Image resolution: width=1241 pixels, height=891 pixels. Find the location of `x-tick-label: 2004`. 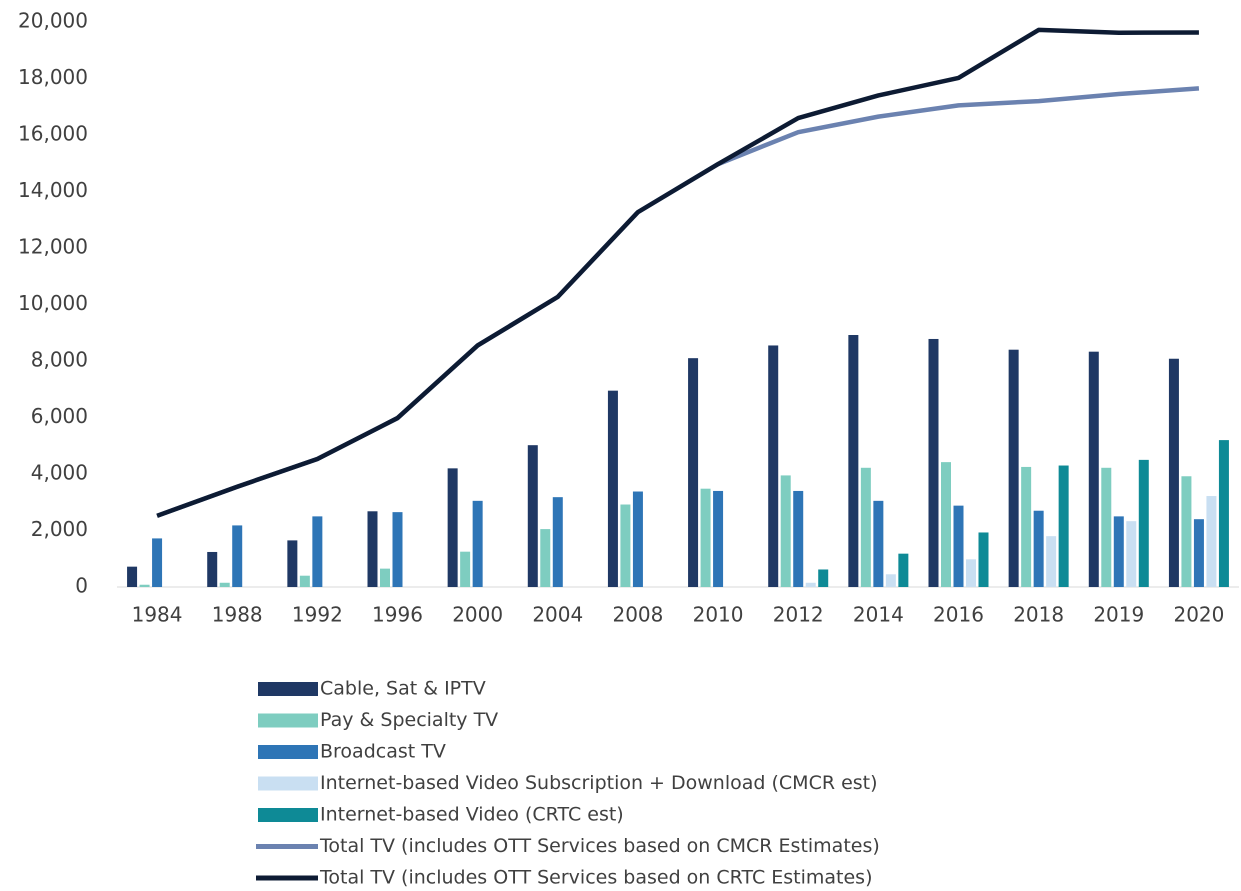

x-tick-label: 2004 is located at coordinates (557, 615).